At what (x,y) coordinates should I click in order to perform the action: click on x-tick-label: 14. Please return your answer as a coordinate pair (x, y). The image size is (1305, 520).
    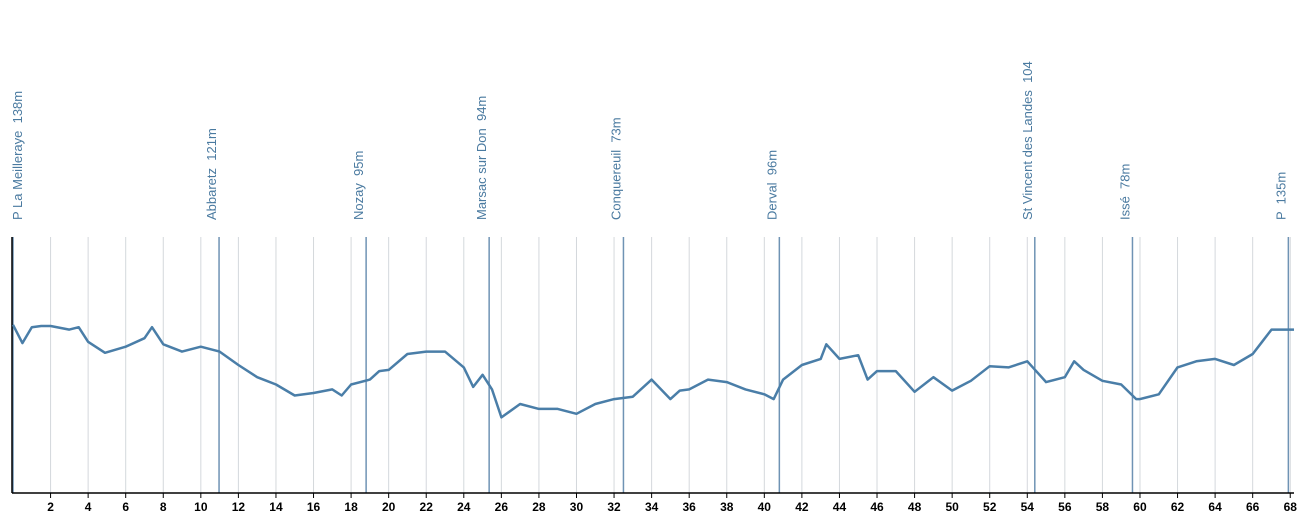
    Looking at the image, I should click on (276, 507).